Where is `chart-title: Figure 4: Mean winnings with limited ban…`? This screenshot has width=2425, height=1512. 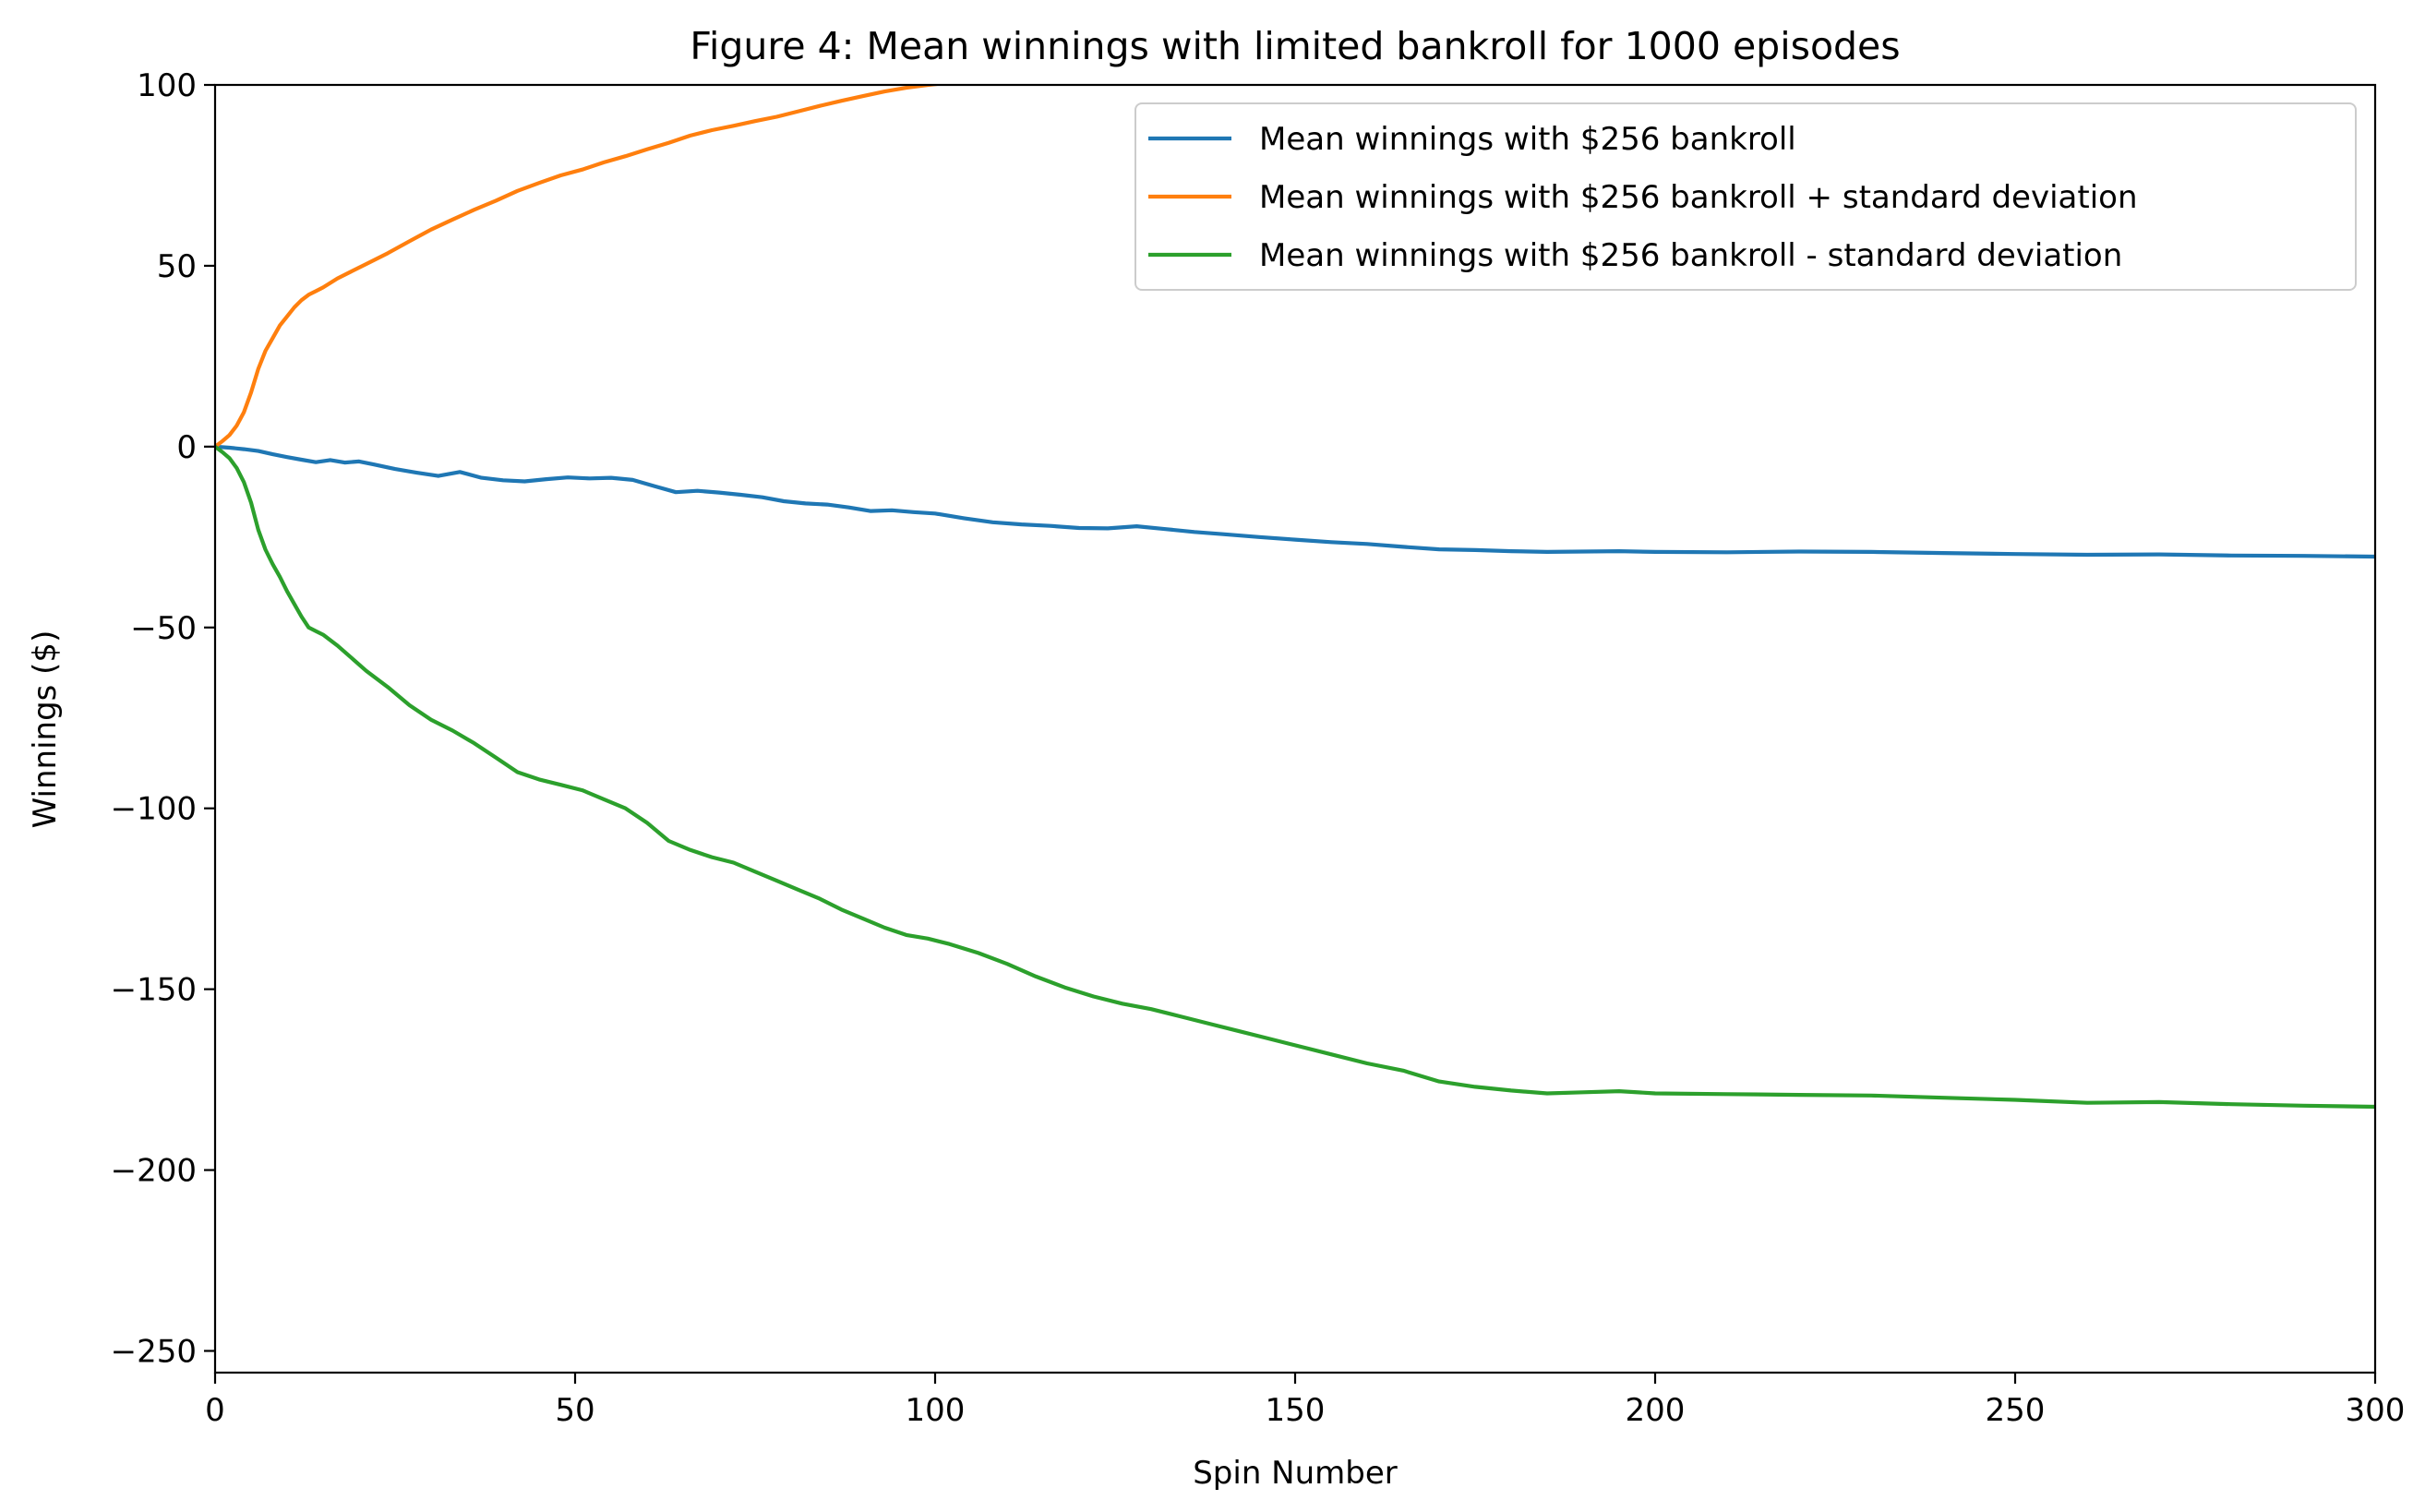 chart-title: Figure 4: Mean winnings with limited ban… is located at coordinates (1295, 46).